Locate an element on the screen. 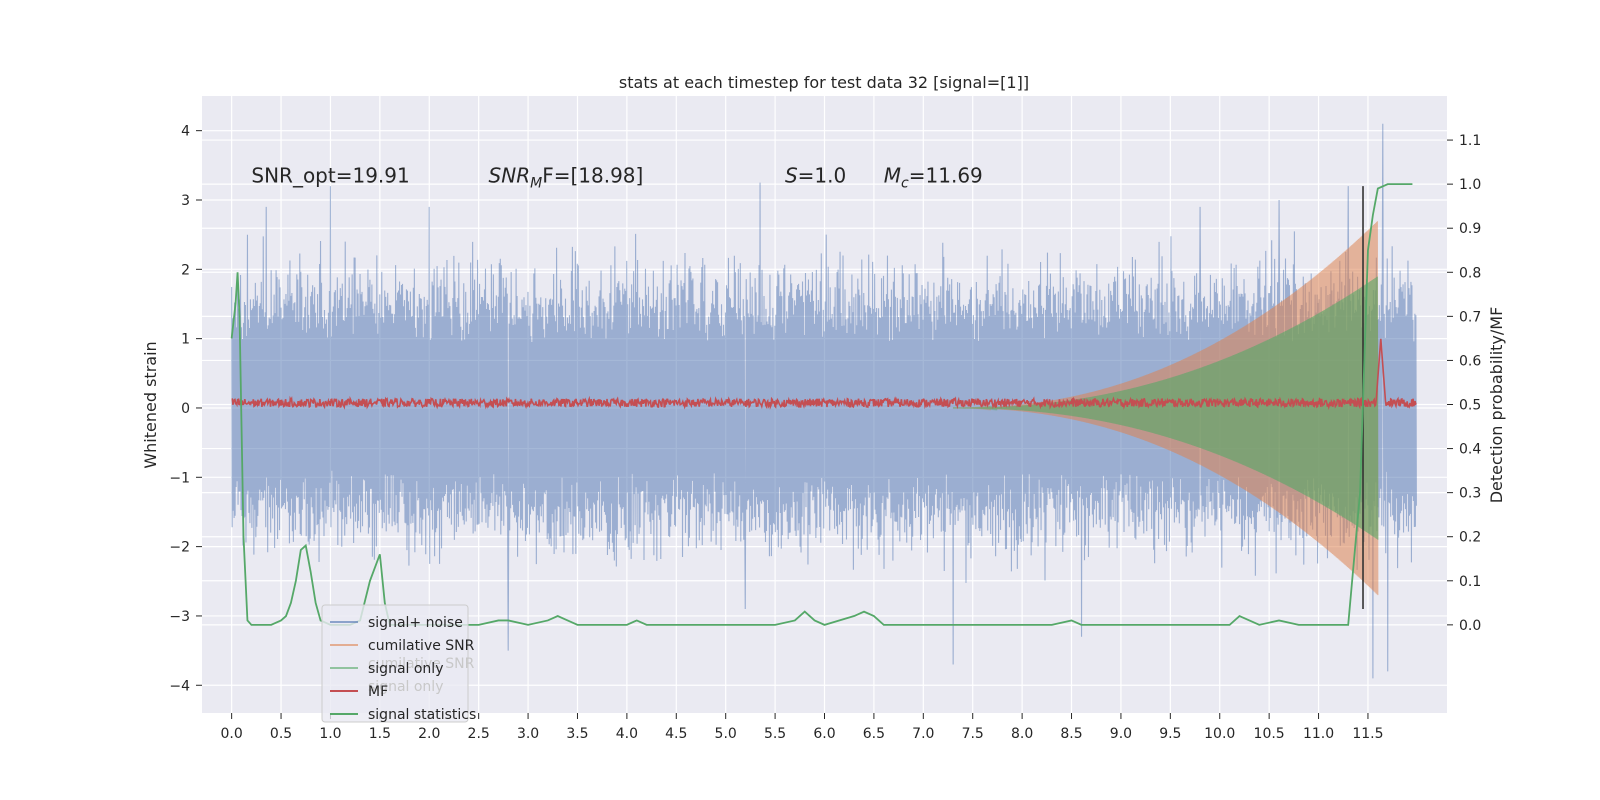  annotation-snr-mf: SNRMF=[18.98] is located at coordinates (566, 178).